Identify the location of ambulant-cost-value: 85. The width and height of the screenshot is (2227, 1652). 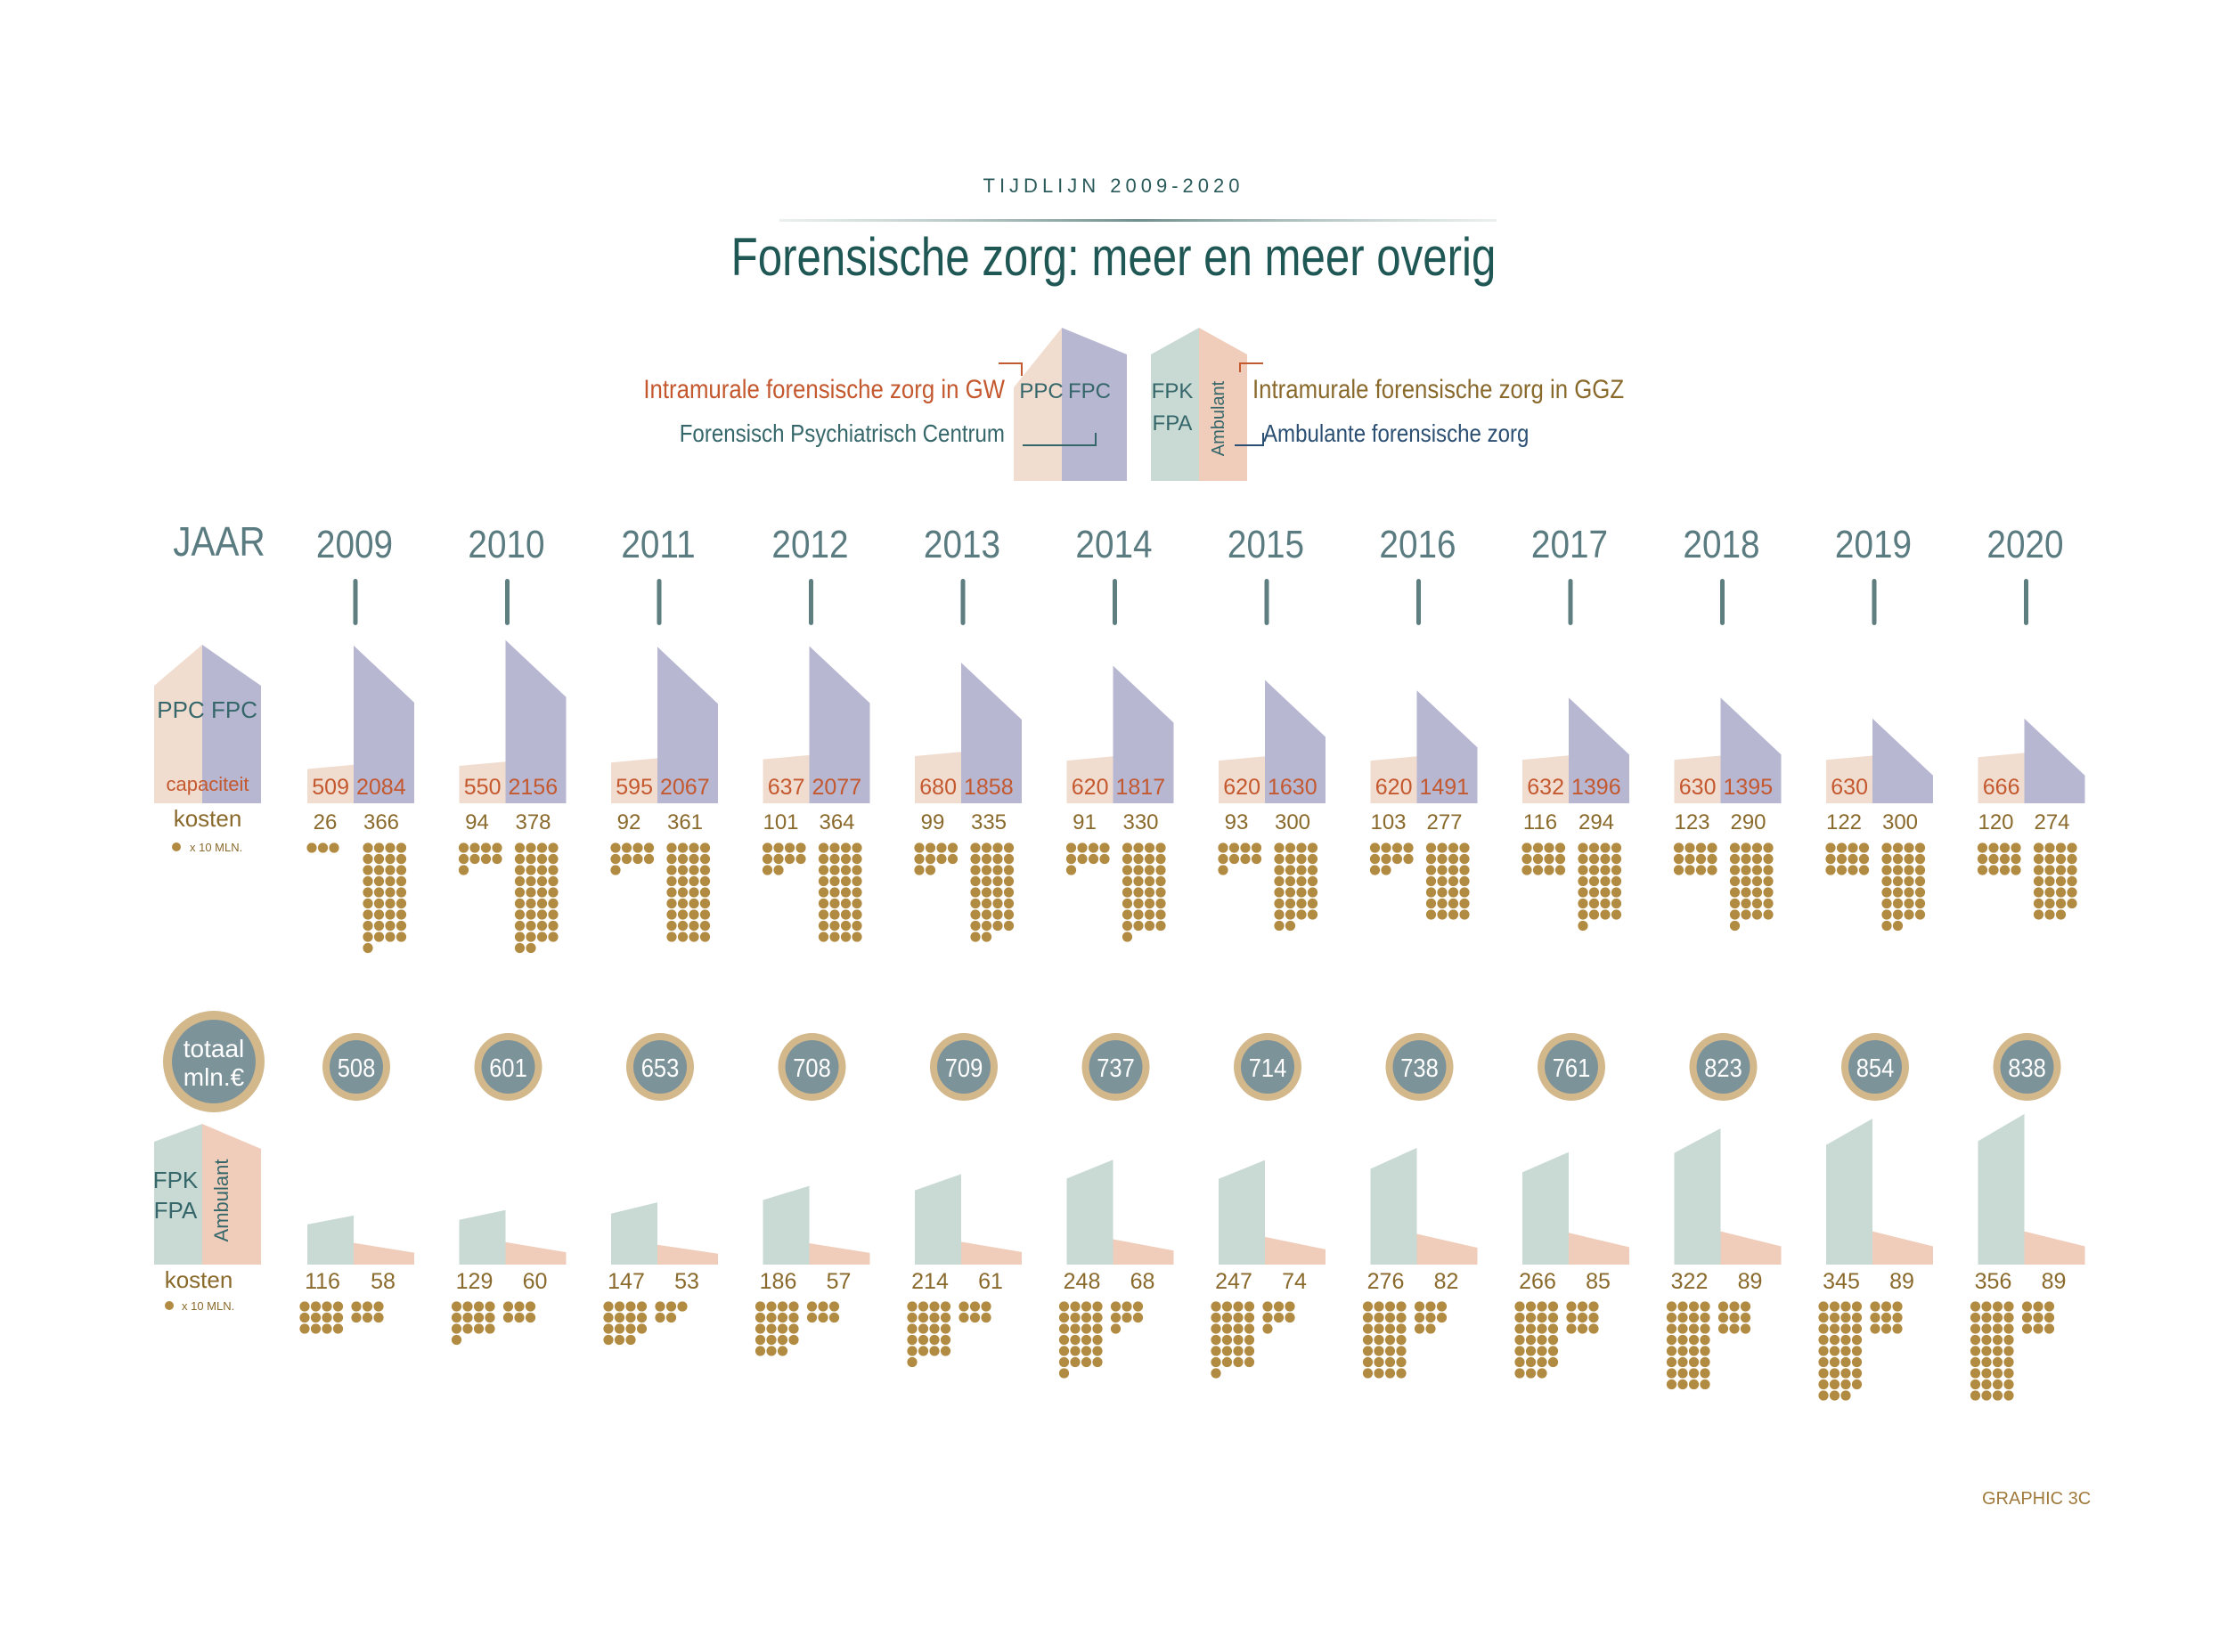
(1598, 1281).